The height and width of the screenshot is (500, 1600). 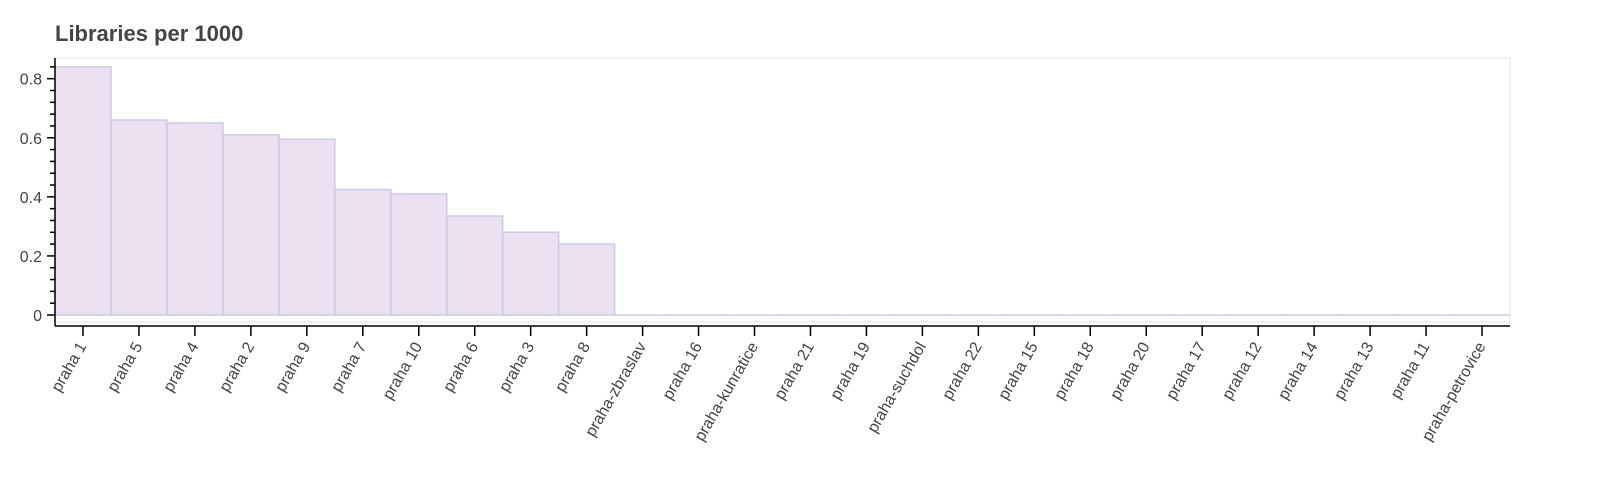 I want to click on x-tick-label: praha 8, so click(x=573, y=367).